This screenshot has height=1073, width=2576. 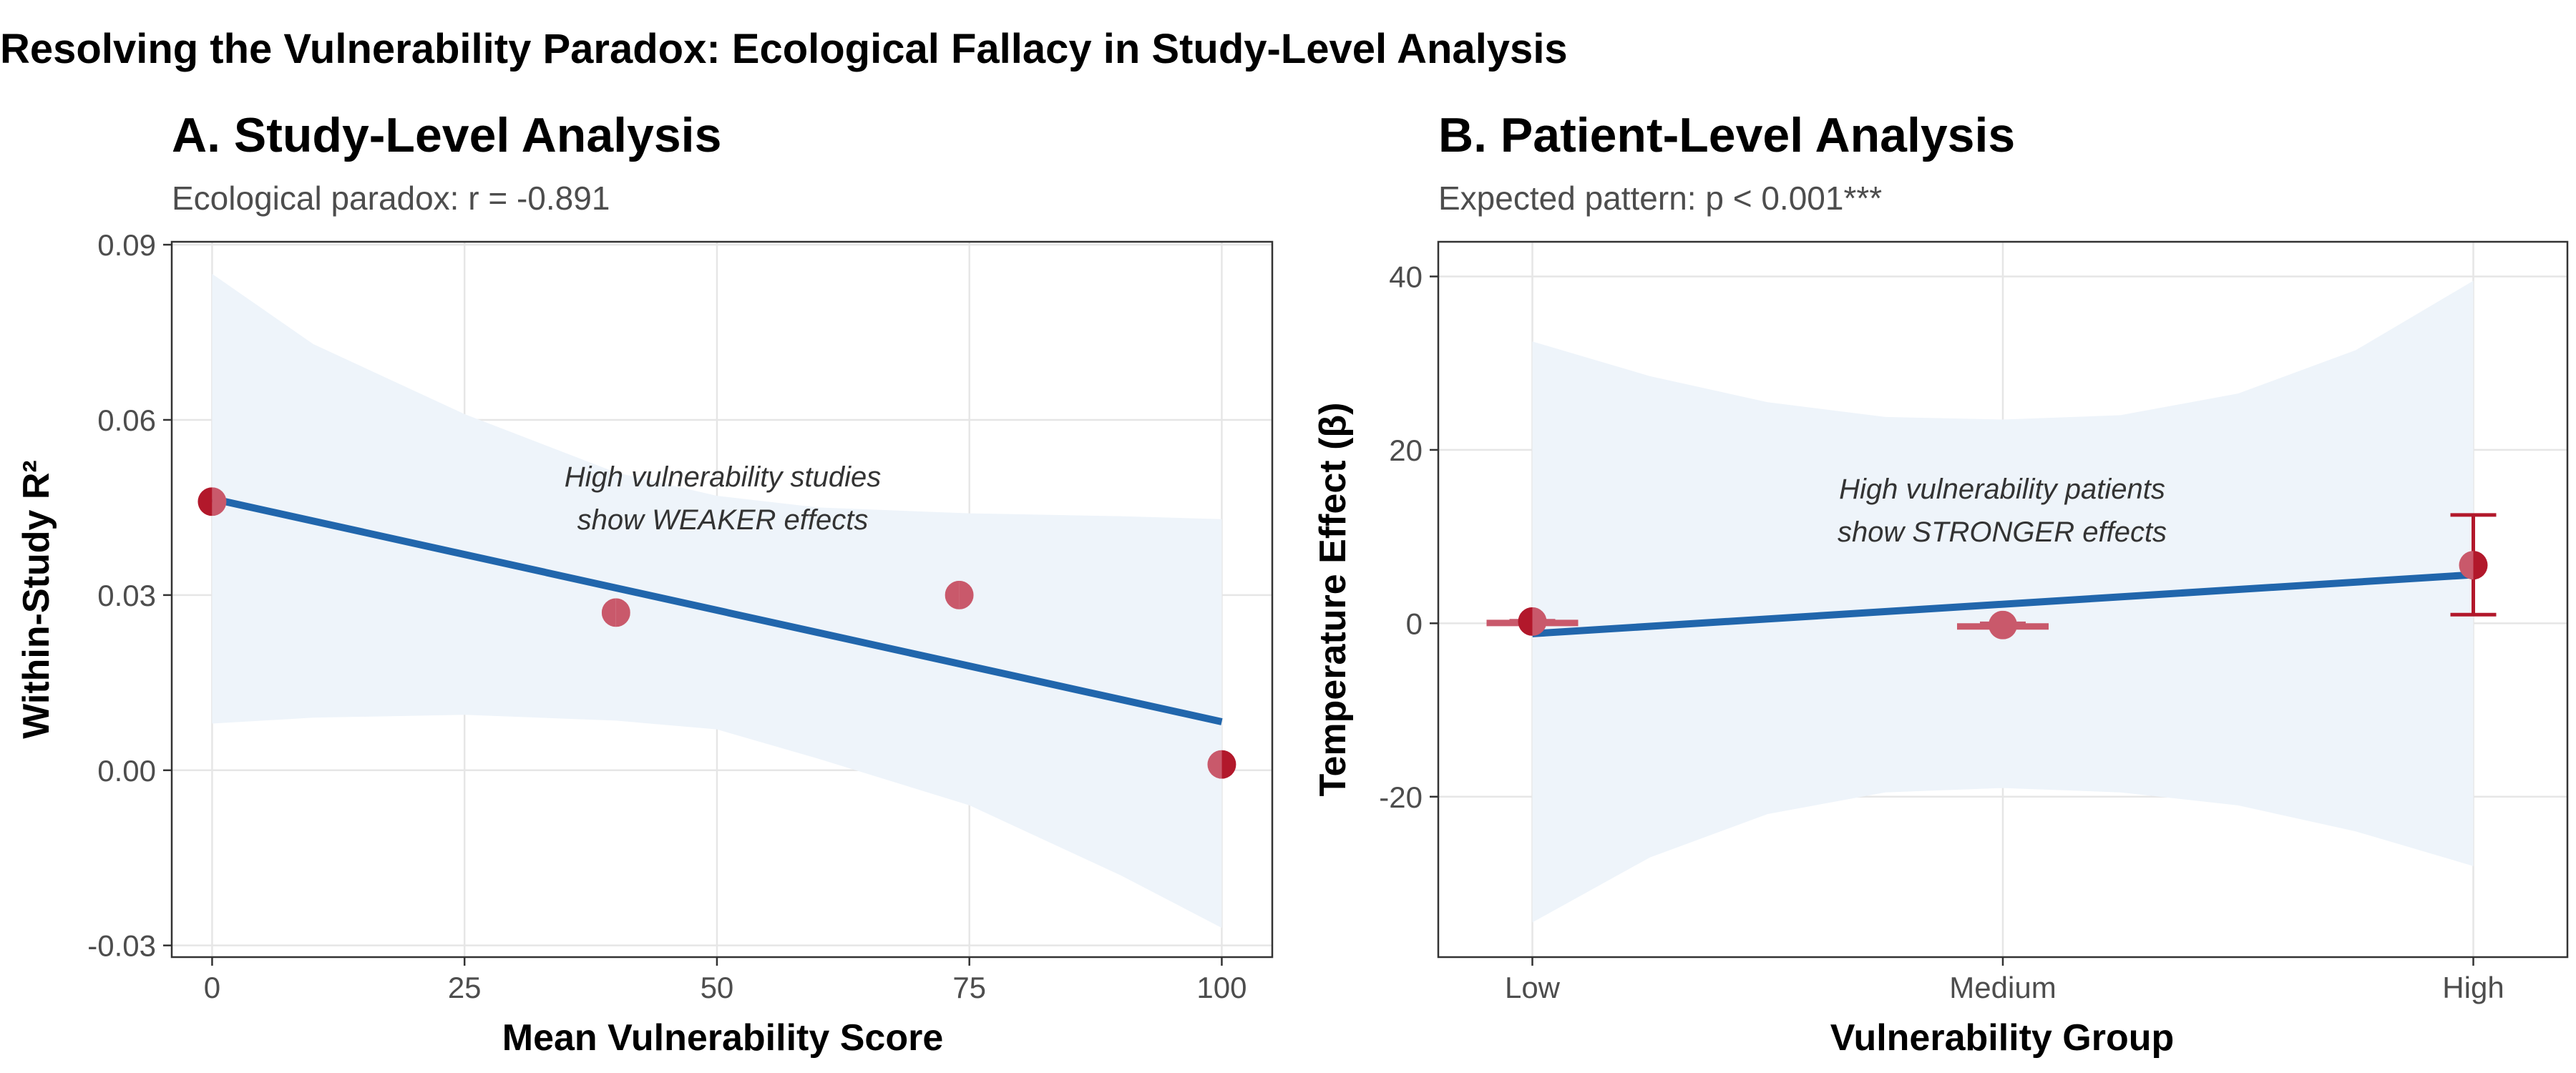 I want to click on panel-b-points, so click(x=1991, y=576).